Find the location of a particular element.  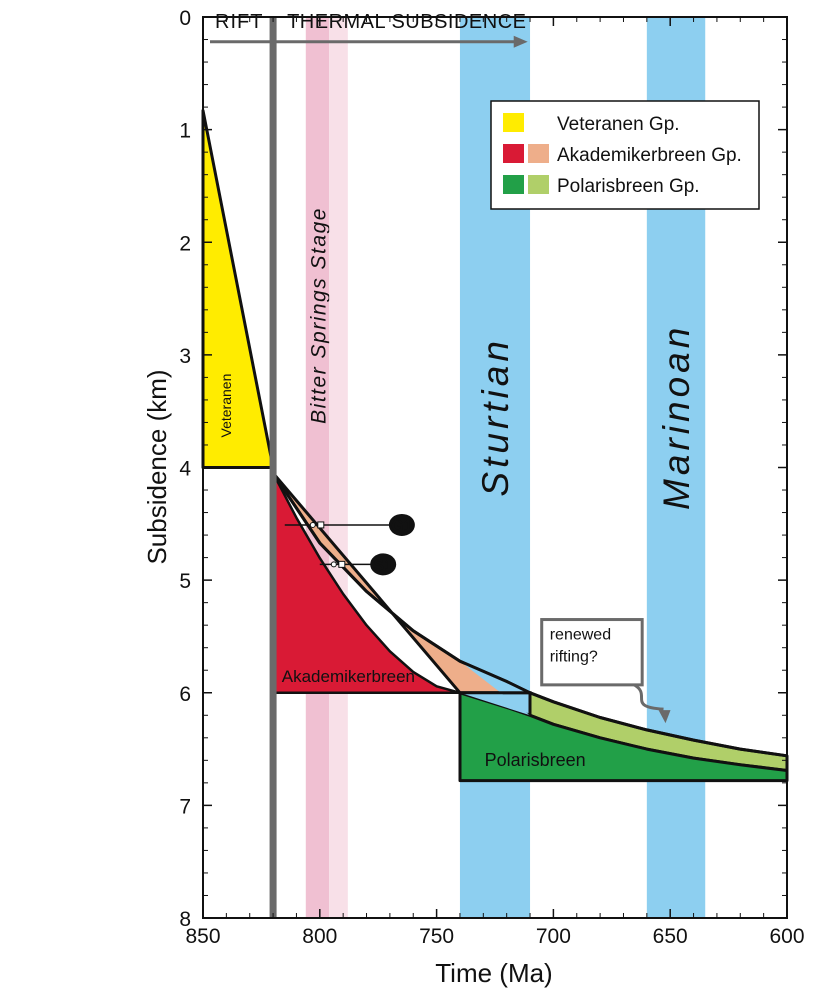

band-label-sturtian: Sturtian is located at coordinates (495, 417).